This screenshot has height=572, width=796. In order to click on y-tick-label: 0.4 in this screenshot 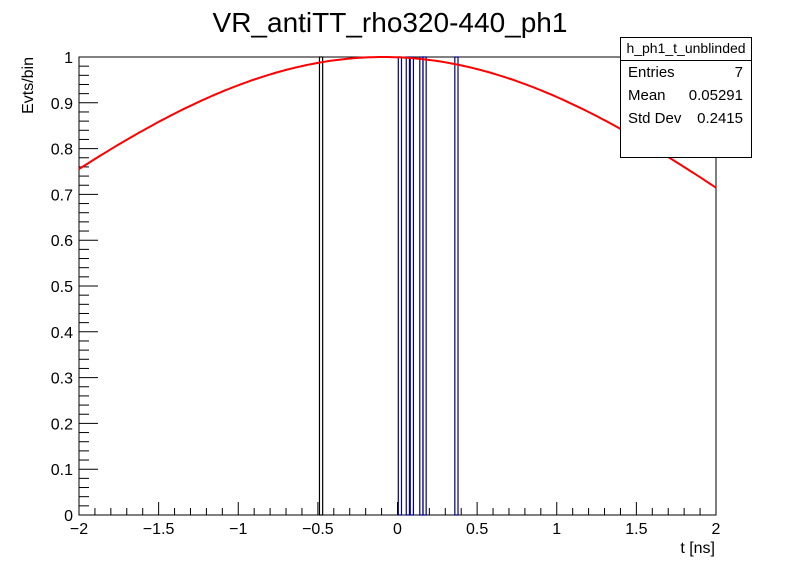, I will do `click(62, 333)`.